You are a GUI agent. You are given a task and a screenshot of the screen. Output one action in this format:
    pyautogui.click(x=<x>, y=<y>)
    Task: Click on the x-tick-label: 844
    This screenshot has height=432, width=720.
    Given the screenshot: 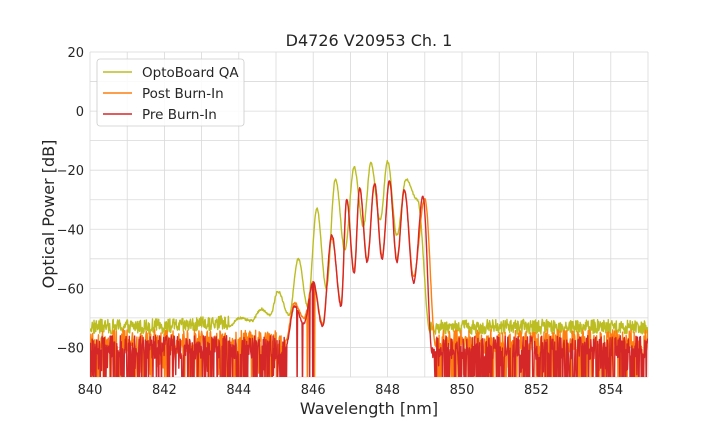 What is the action you would take?
    pyautogui.click(x=238, y=390)
    